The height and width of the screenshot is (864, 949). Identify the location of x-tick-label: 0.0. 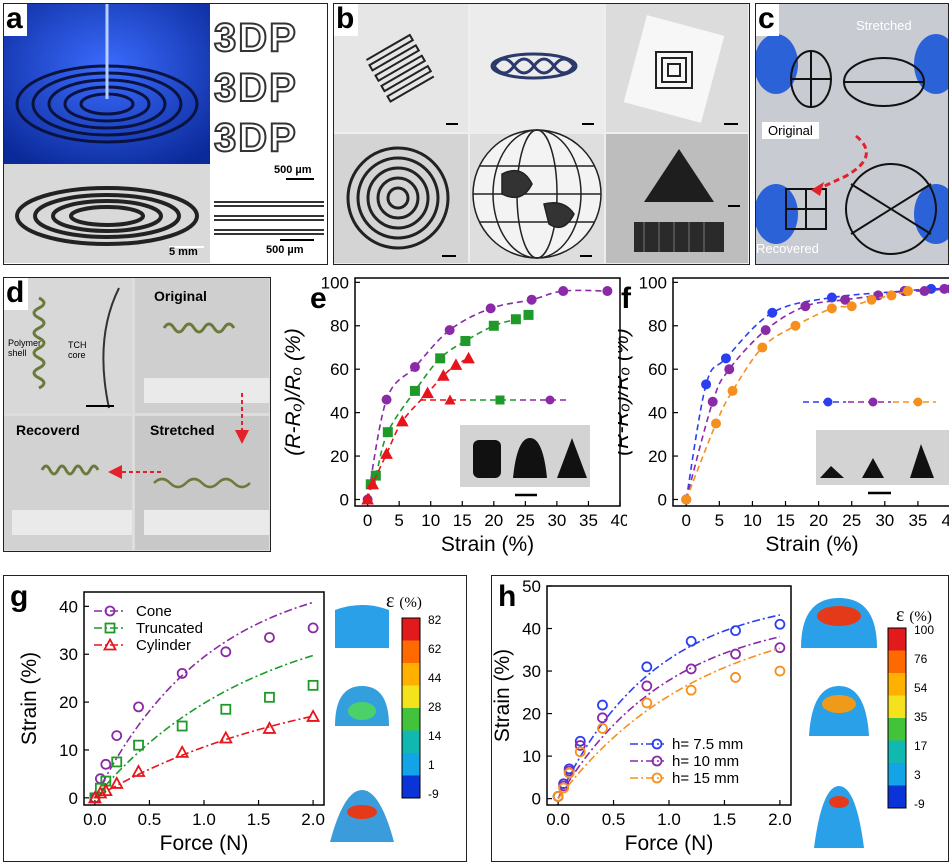
(558, 819).